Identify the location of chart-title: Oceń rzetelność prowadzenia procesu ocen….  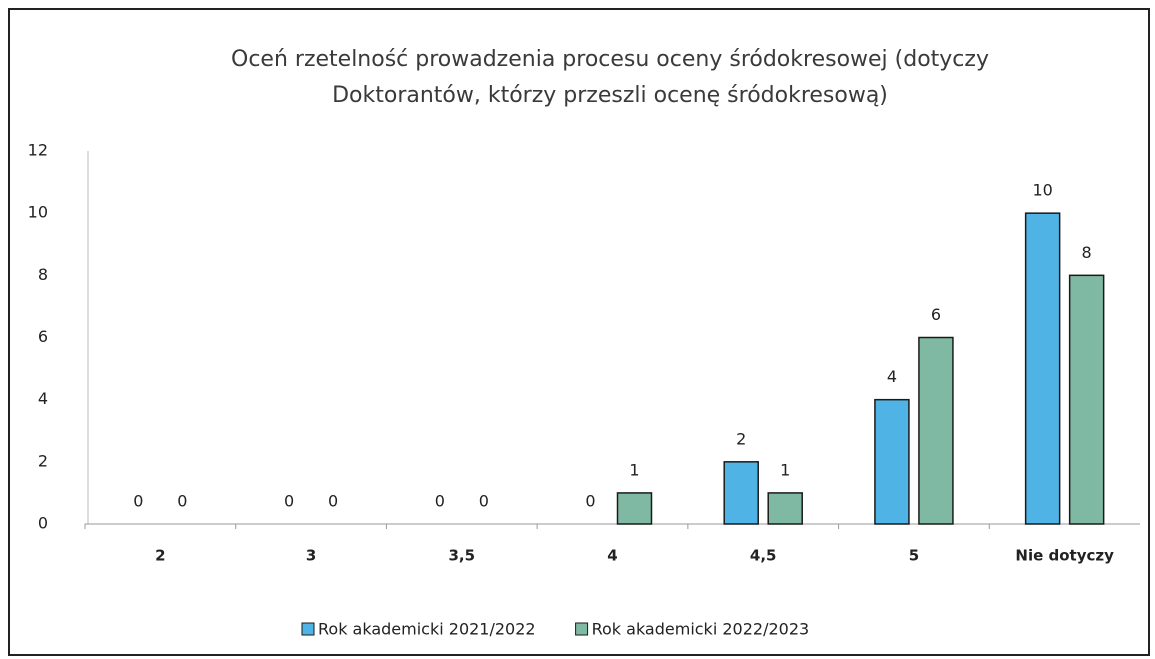
(610, 77).